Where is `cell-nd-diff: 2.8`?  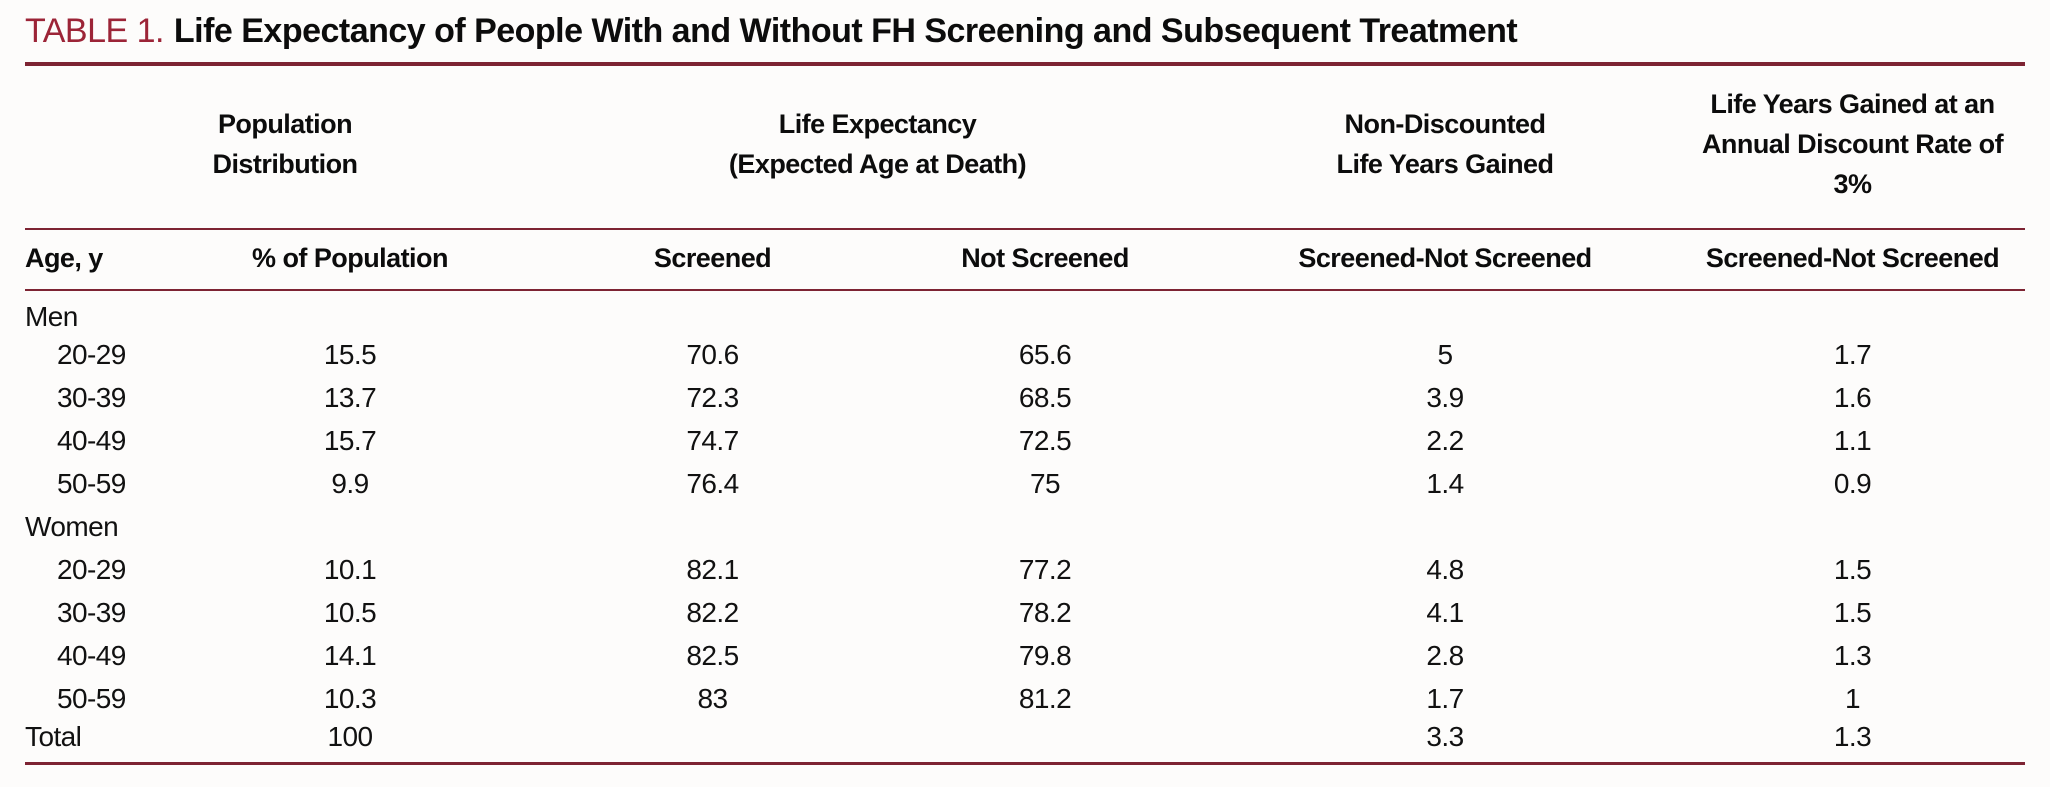 cell-nd-diff: 2.8 is located at coordinates (1445, 655).